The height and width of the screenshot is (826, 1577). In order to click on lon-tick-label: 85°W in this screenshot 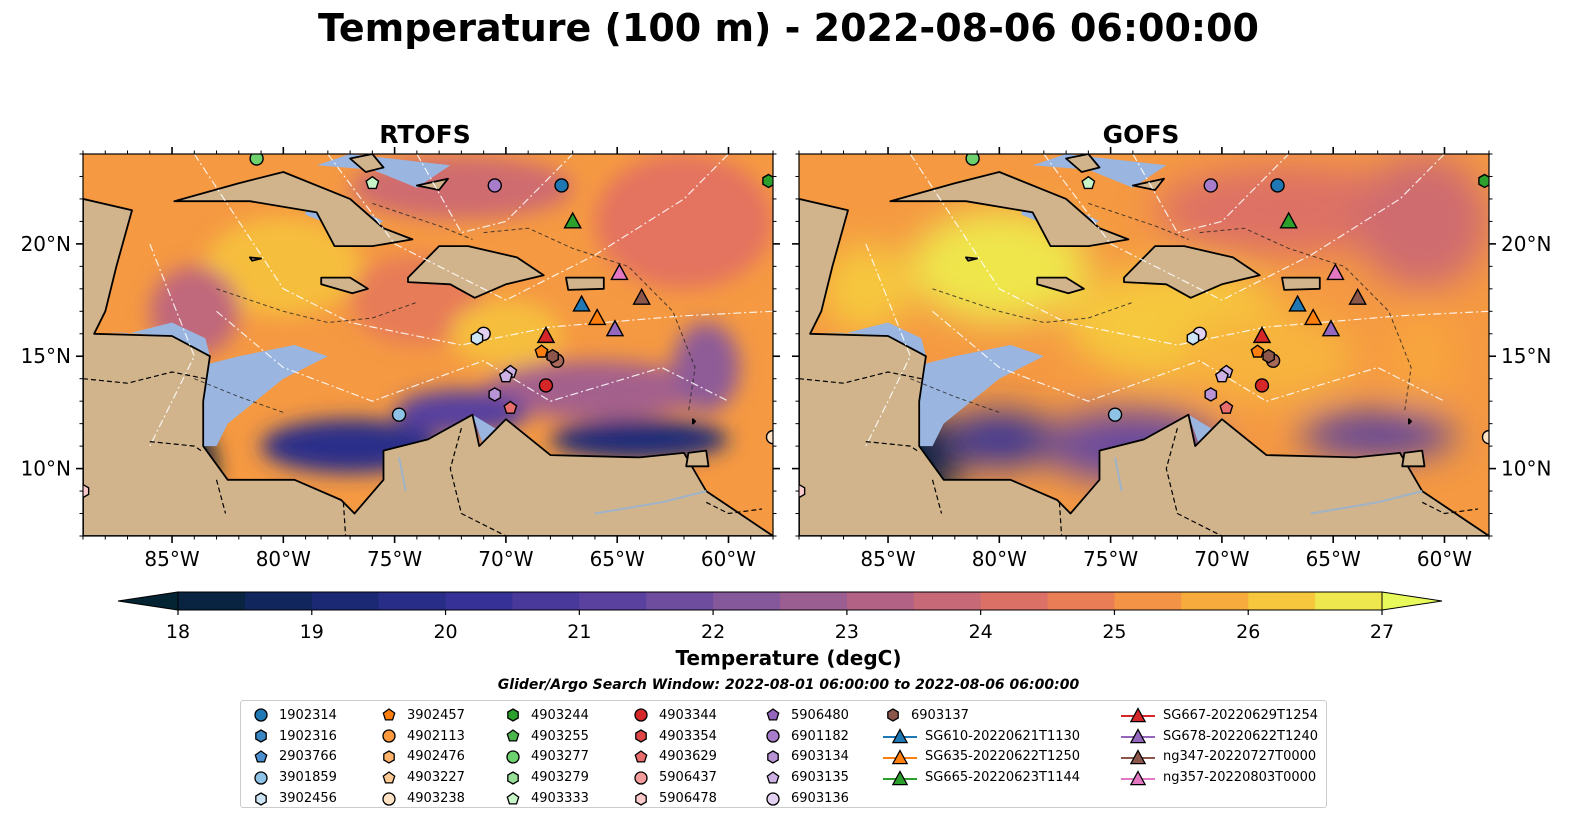, I will do `click(887, 559)`.